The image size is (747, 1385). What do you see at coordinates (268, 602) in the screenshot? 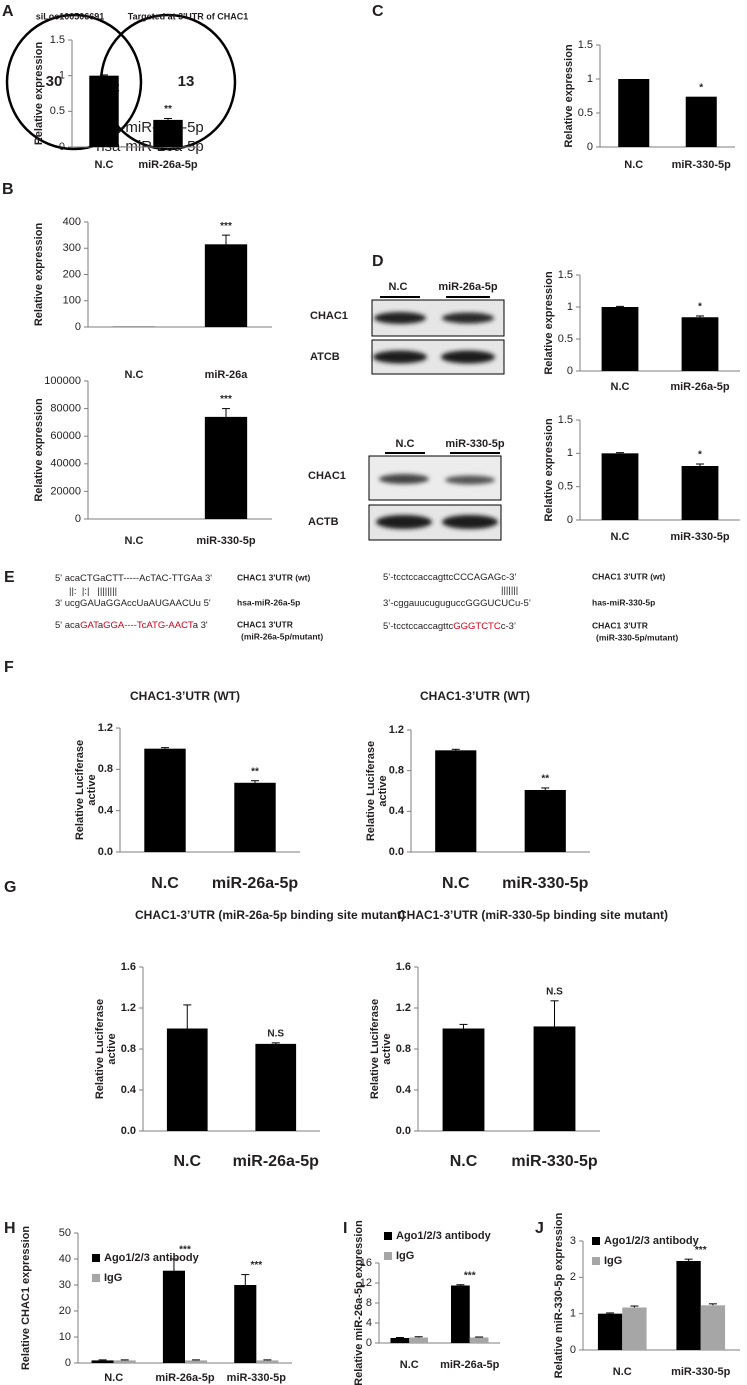
I see `sequence-label: hsa-miR-26a-5p` at bounding box center [268, 602].